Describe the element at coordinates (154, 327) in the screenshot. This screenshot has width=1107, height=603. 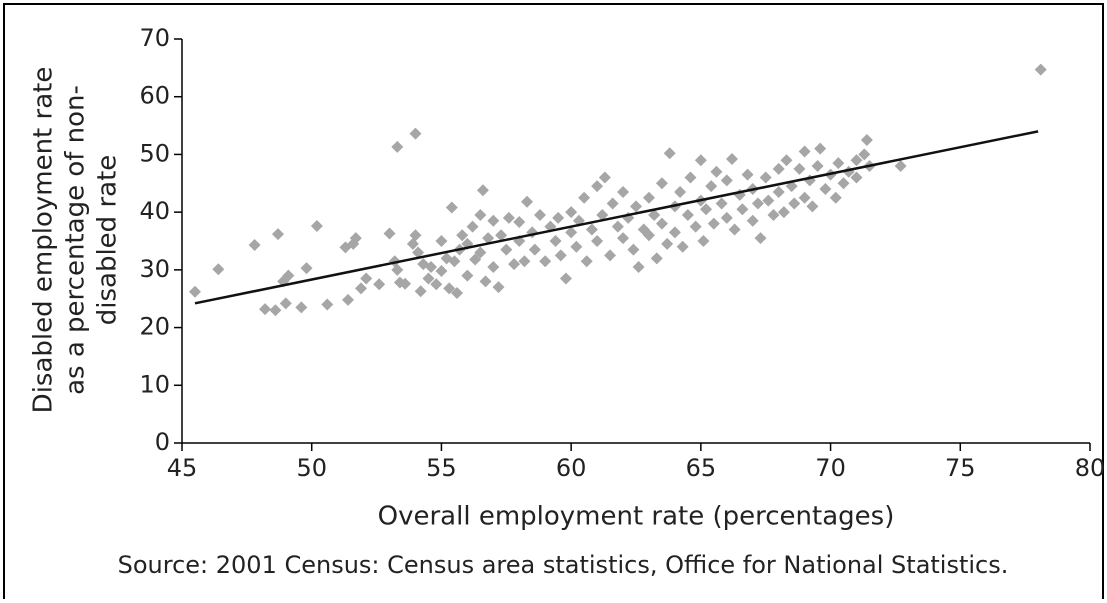
I see `y-tick-label: 20` at that location.